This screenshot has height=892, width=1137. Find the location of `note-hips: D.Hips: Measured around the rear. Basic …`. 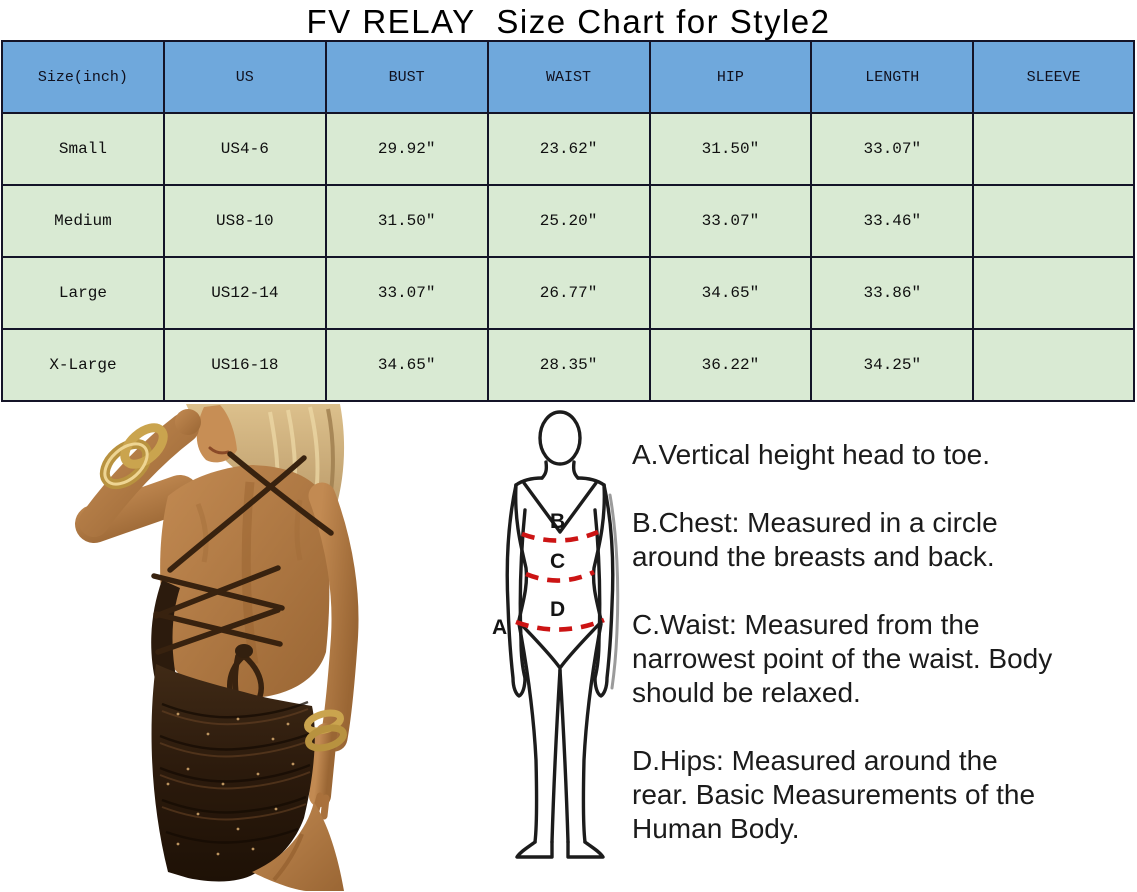

note-hips: D.Hips: Measured around the rear. Basic … is located at coordinates (834, 794).